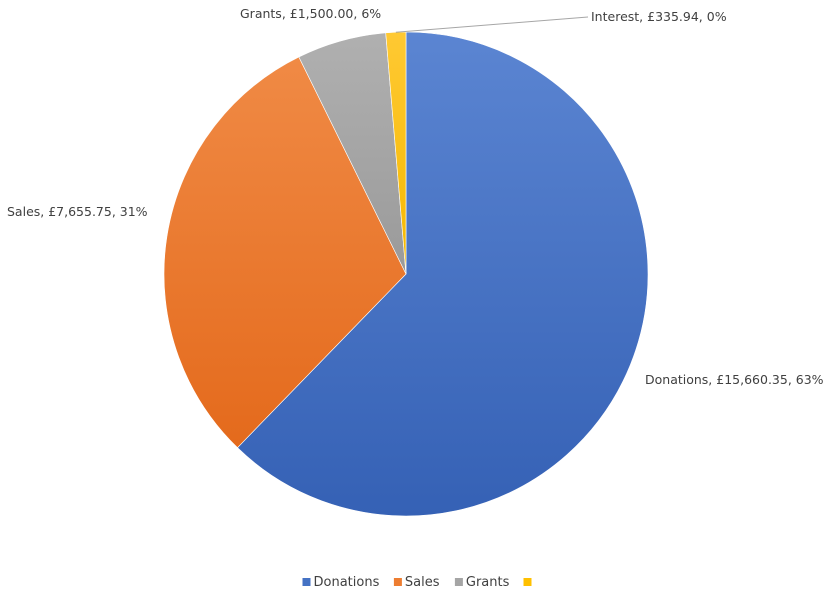 Image resolution: width=834 pixels, height=594 pixels. Describe the element at coordinates (306, 582) in the screenshot. I see `legend-swatch-donations` at that location.